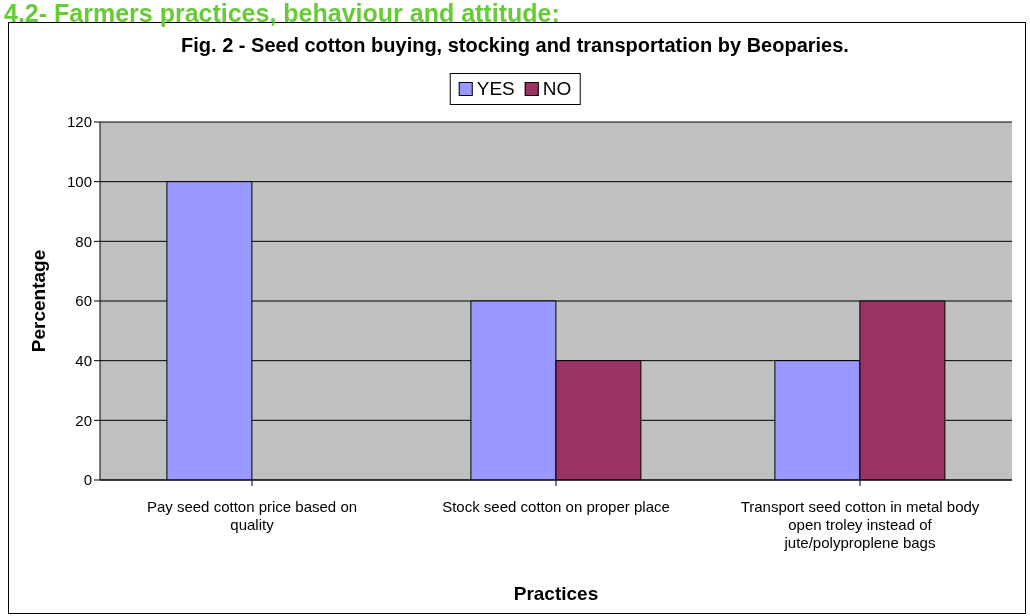 The height and width of the screenshot is (616, 1030). What do you see at coordinates (495, 89) in the screenshot?
I see `legend-label: YES` at bounding box center [495, 89].